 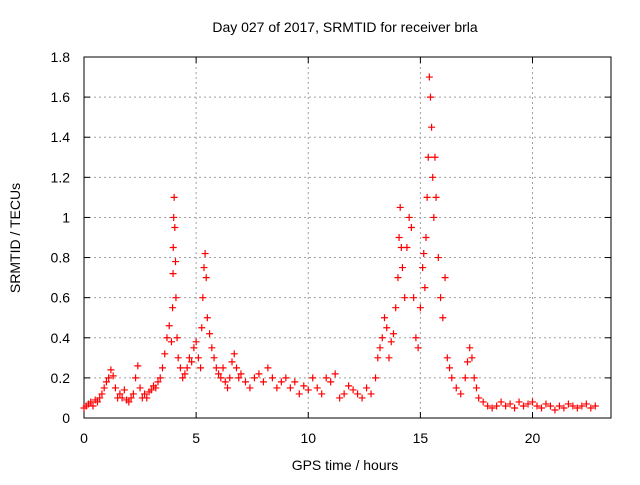 What do you see at coordinates (308, 438) in the screenshot?
I see `x-tick-label: 10` at bounding box center [308, 438].